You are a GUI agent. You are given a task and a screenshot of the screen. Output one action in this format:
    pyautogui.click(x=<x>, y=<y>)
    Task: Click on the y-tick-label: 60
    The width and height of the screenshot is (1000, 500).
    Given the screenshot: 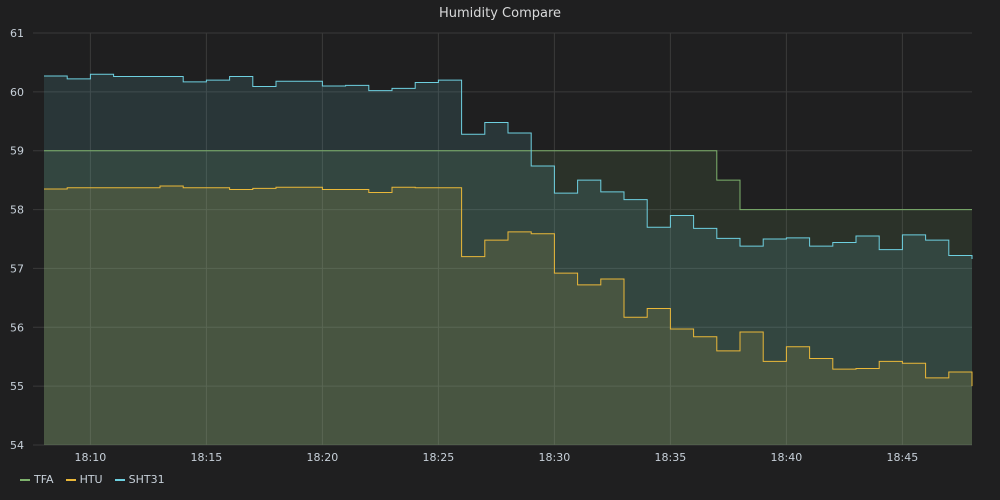 What is the action you would take?
    pyautogui.click(x=17, y=92)
    